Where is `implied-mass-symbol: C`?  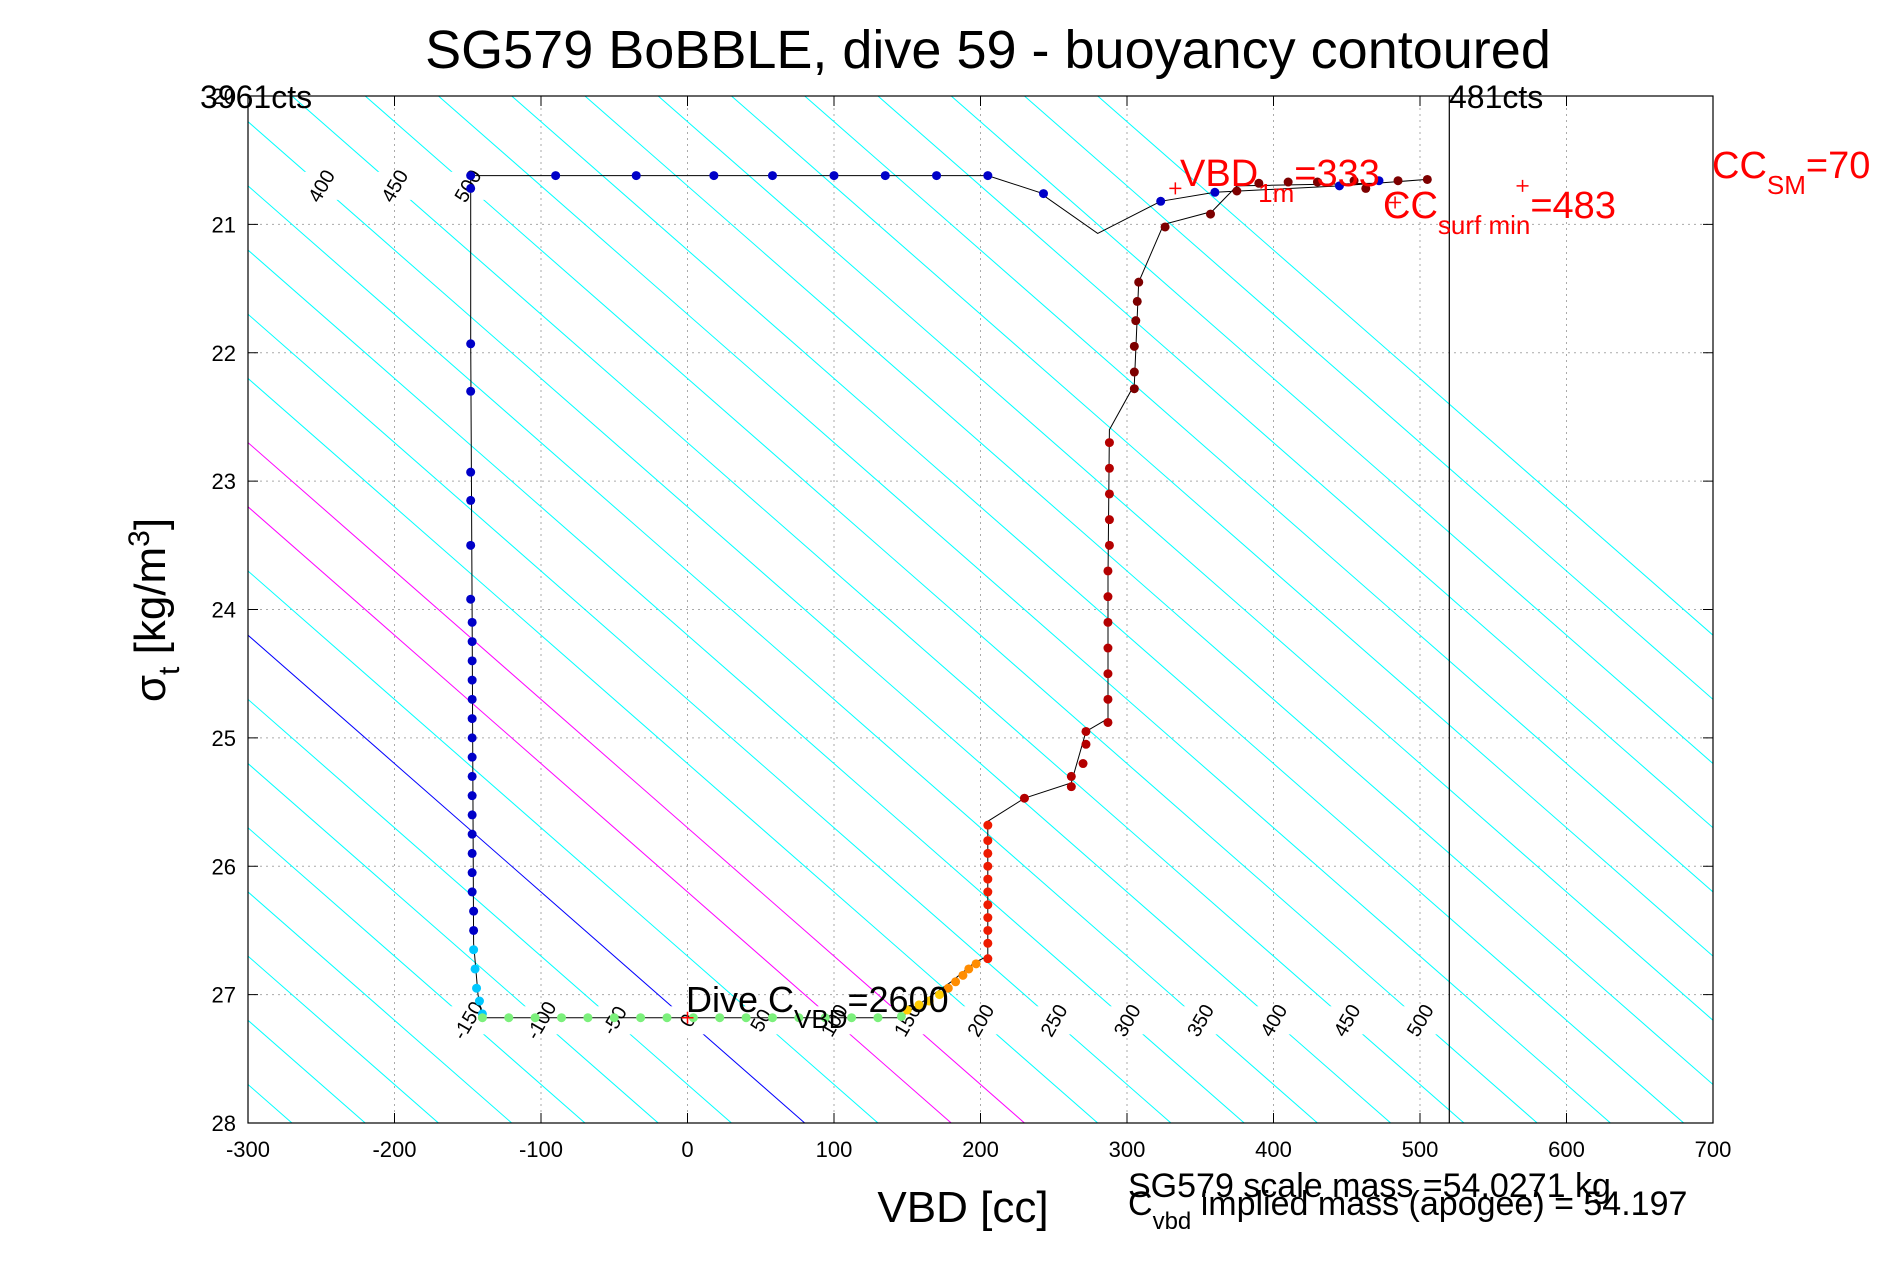
implied-mass-symbol: C is located at coordinates (1140, 1204).